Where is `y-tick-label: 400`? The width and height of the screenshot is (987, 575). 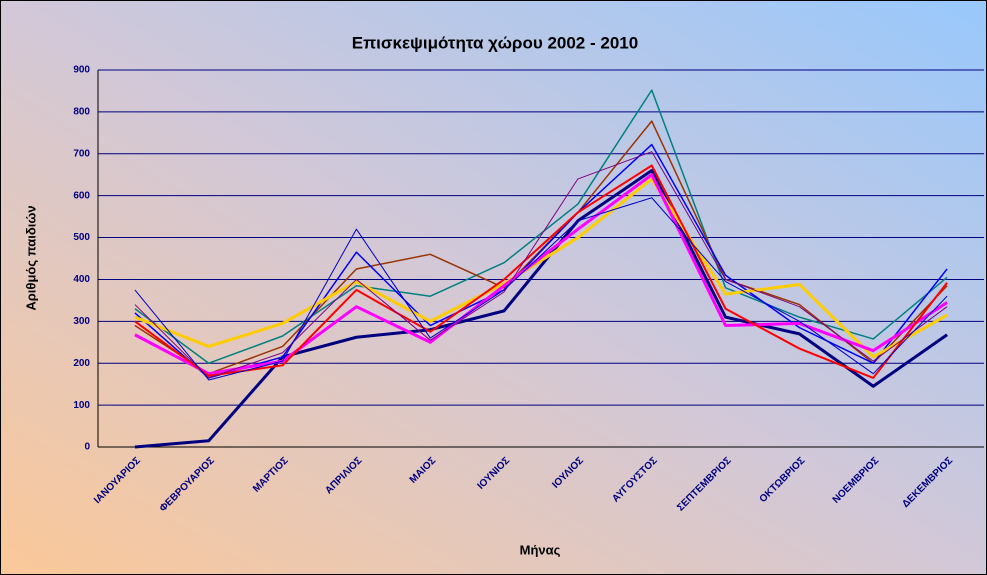
y-tick-label: 400 is located at coordinates (81, 279).